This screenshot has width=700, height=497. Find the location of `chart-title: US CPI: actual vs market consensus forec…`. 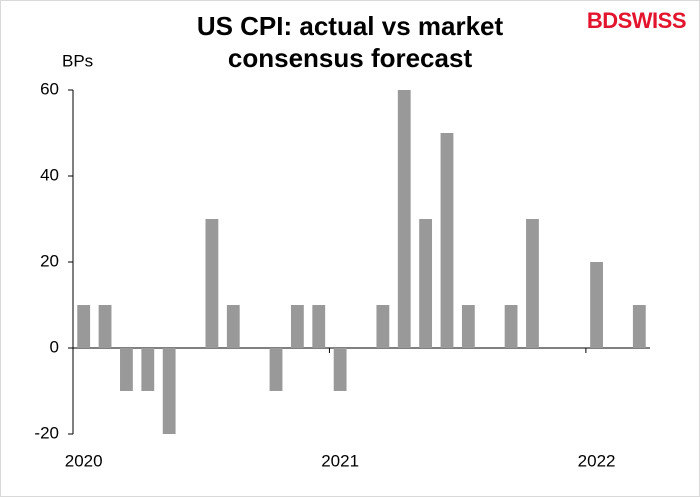

chart-title: US CPI: actual vs market consensus forec… is located at coordinates (350, 42).